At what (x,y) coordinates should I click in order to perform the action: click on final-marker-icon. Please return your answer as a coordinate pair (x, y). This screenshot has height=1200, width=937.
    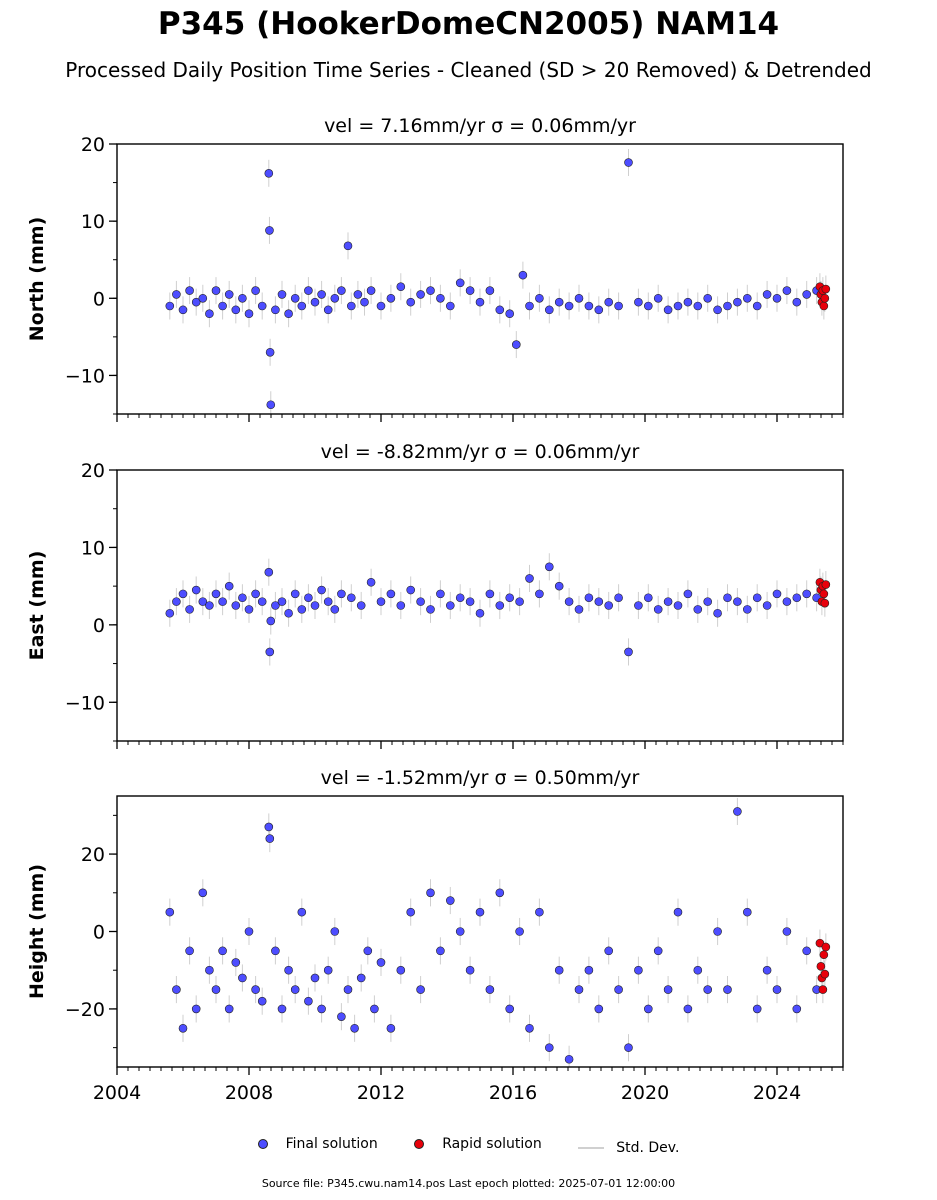
    Looking at the image, I should click on (262, 1144).